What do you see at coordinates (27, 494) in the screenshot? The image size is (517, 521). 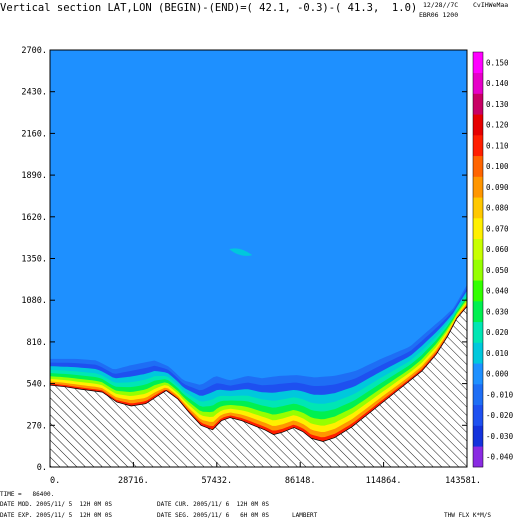 I see `time-line: TIME = 86400.` at bounding box center [27, 494].